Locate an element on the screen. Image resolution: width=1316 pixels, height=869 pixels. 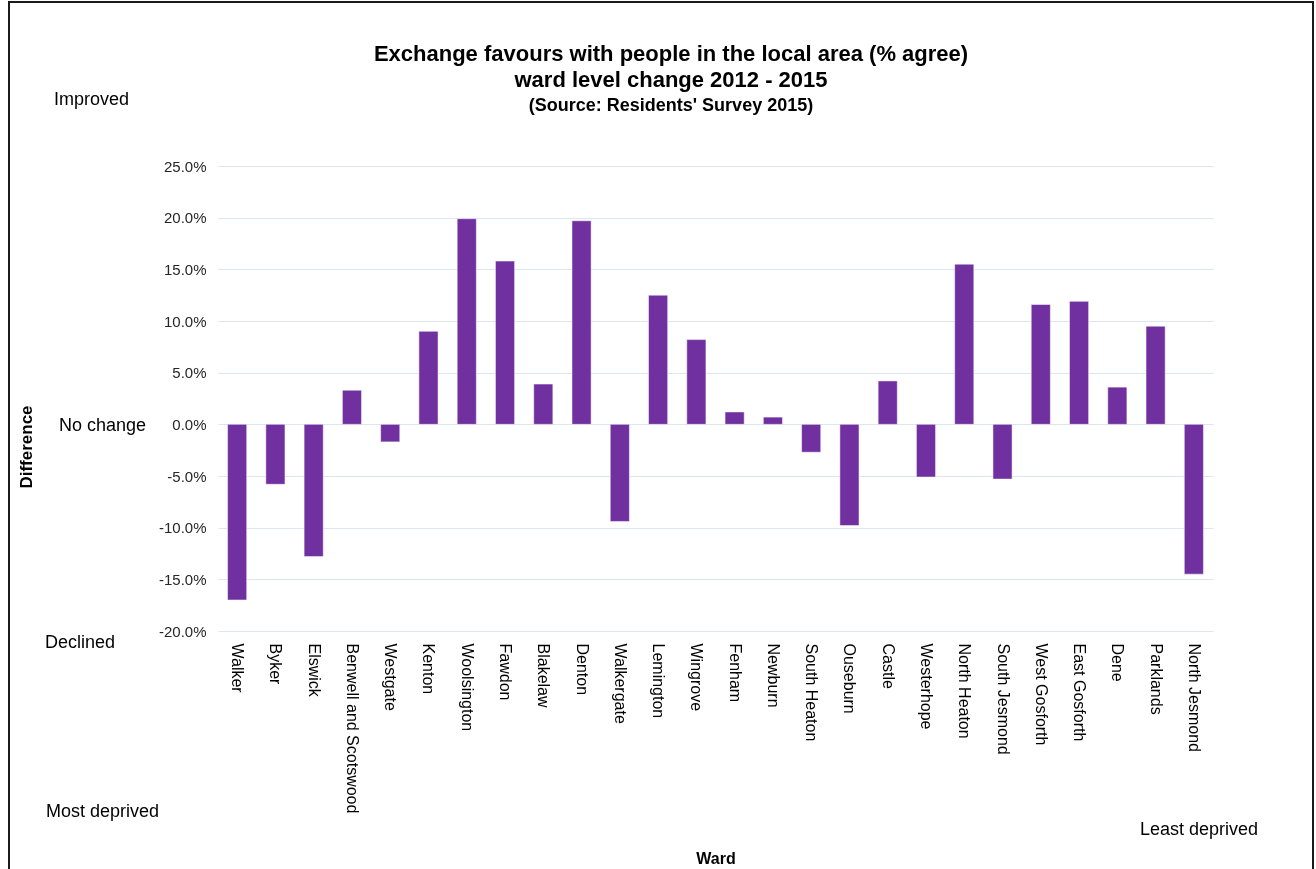
text: No change is located at coordinates (103, 425).